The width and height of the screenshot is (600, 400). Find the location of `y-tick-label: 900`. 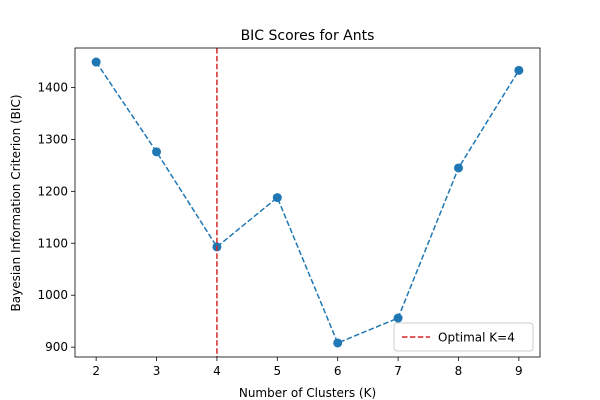

y-tick-label: 900 is located at coordinates (56, 347).